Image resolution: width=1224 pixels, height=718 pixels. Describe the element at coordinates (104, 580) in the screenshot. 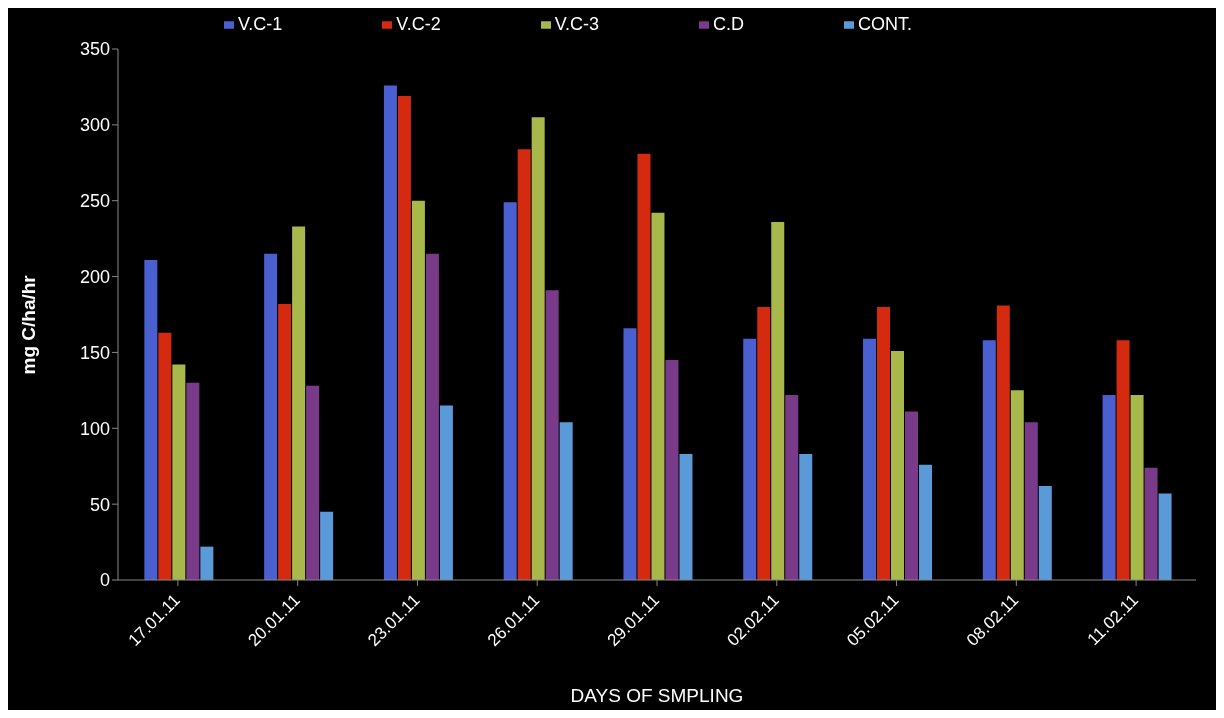

I see `y-tick-label: 0` at that location.